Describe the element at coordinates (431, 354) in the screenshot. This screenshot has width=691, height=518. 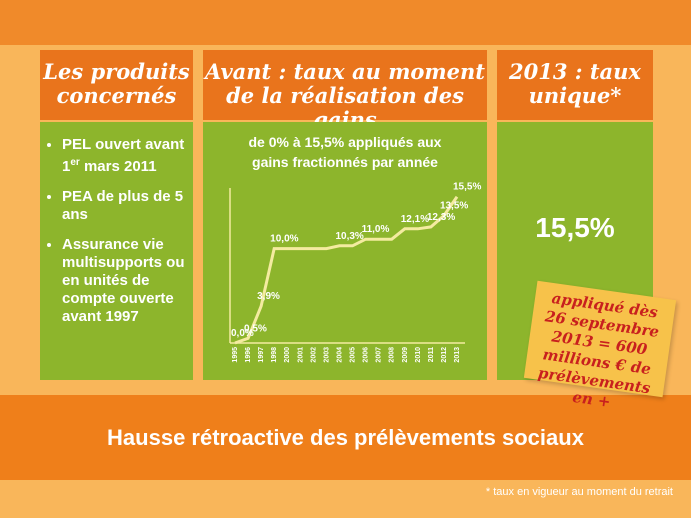
I see `x-tick-label: 2011` at that location.